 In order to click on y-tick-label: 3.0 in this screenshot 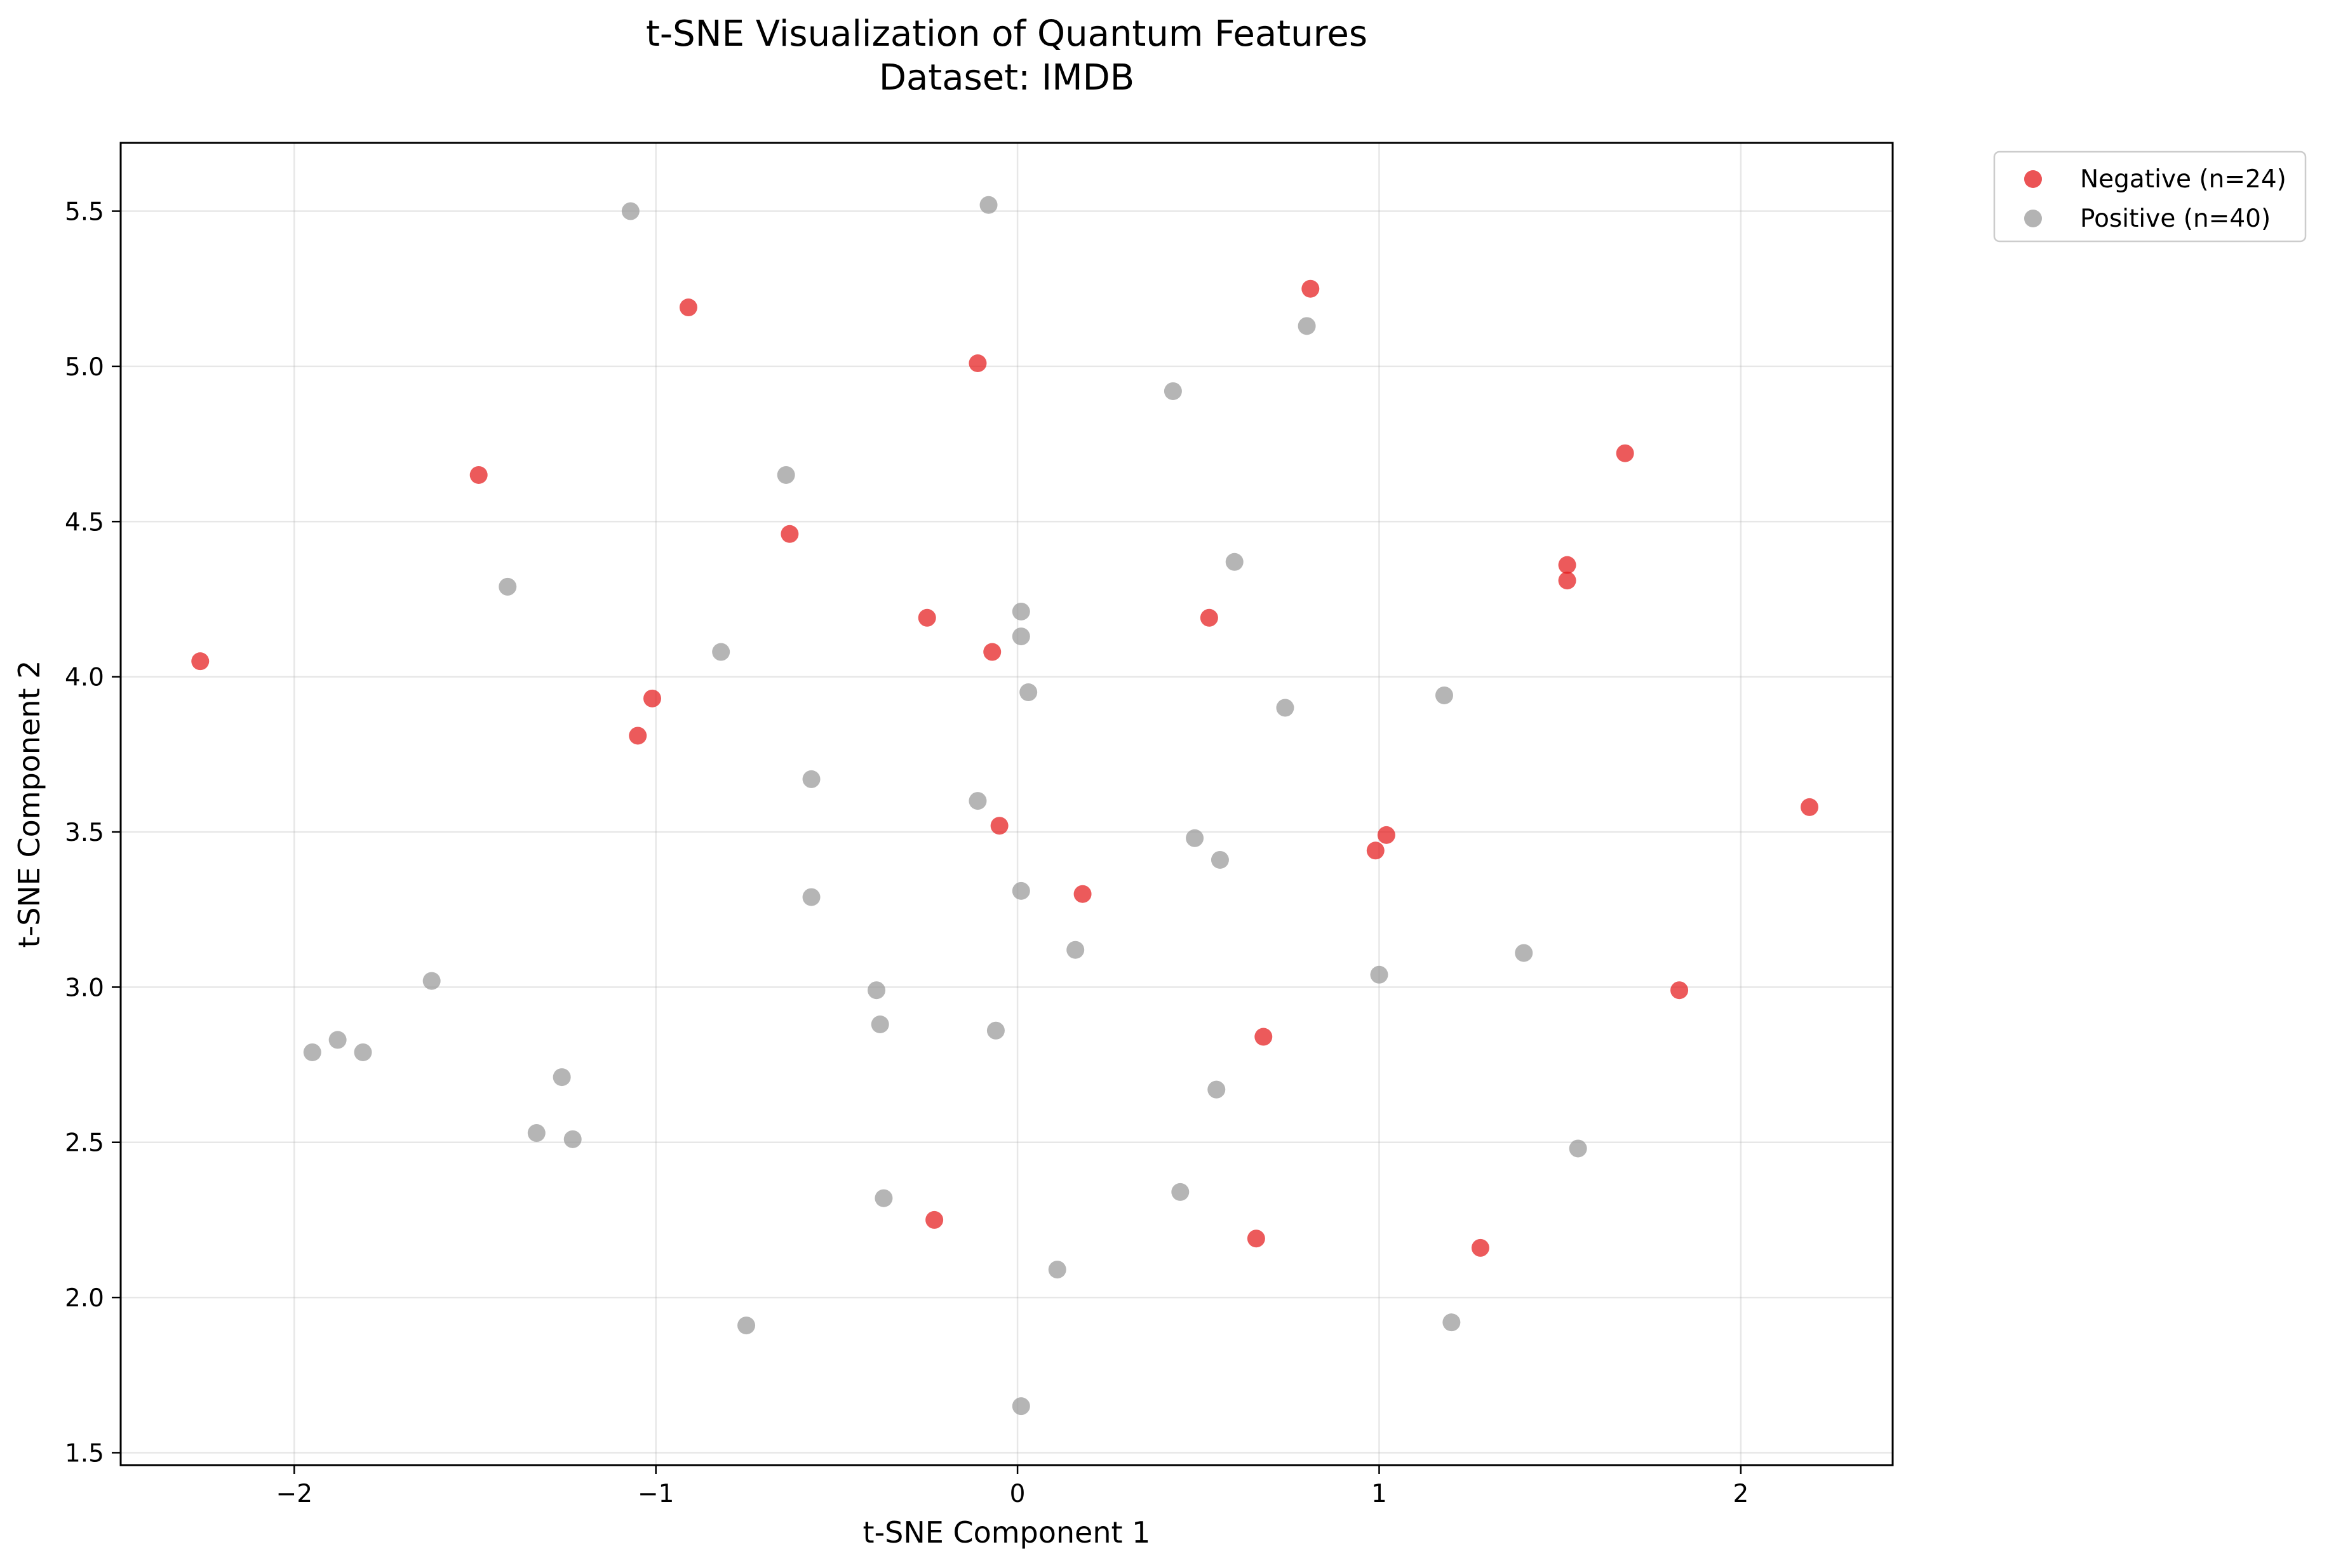, I will do `click(84, 988)`.